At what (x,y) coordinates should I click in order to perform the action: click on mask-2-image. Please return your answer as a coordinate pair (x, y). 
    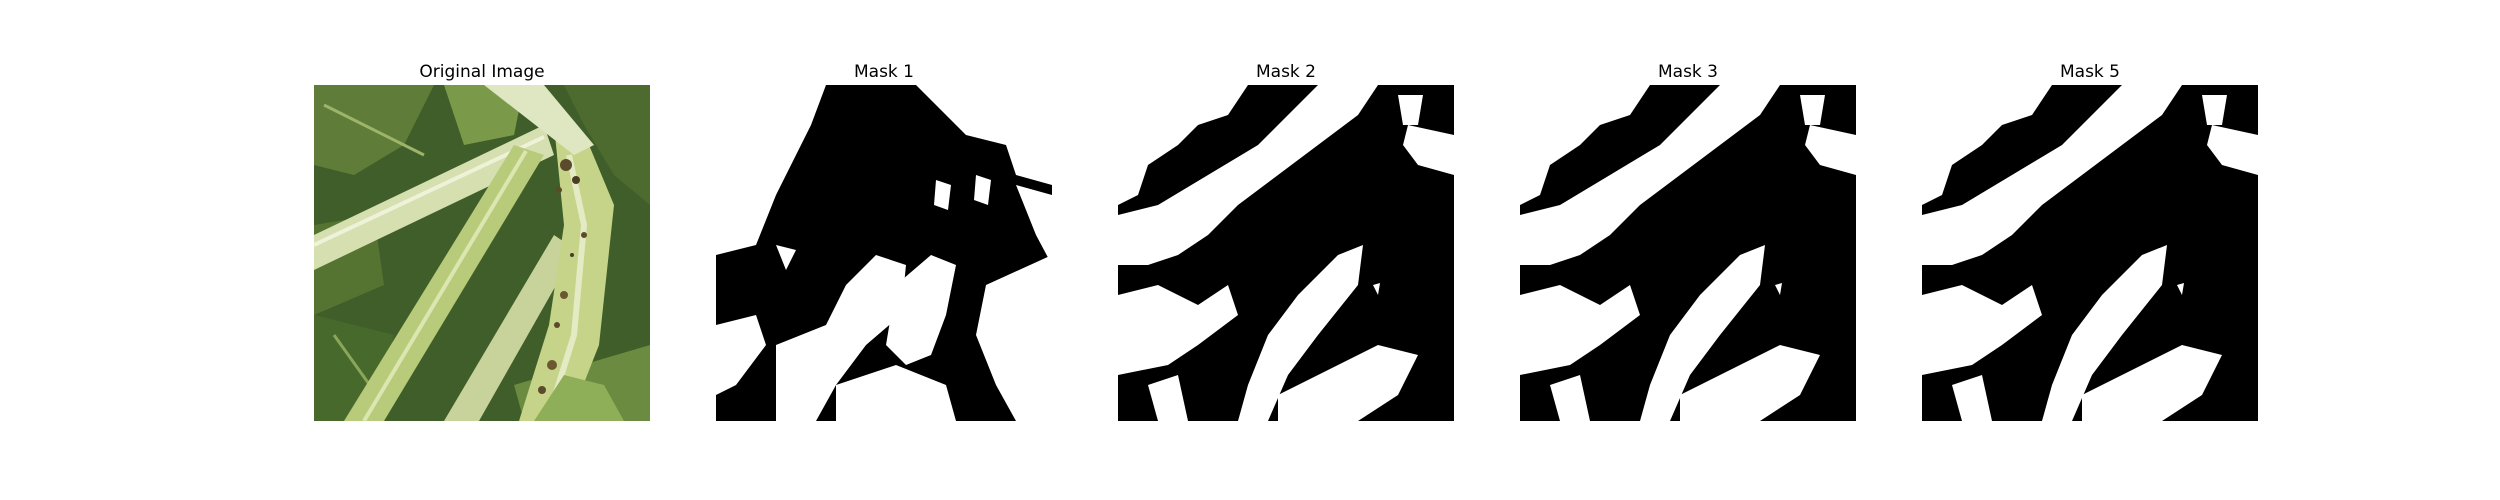
    Looking at the image, I should click on (1286, 253).